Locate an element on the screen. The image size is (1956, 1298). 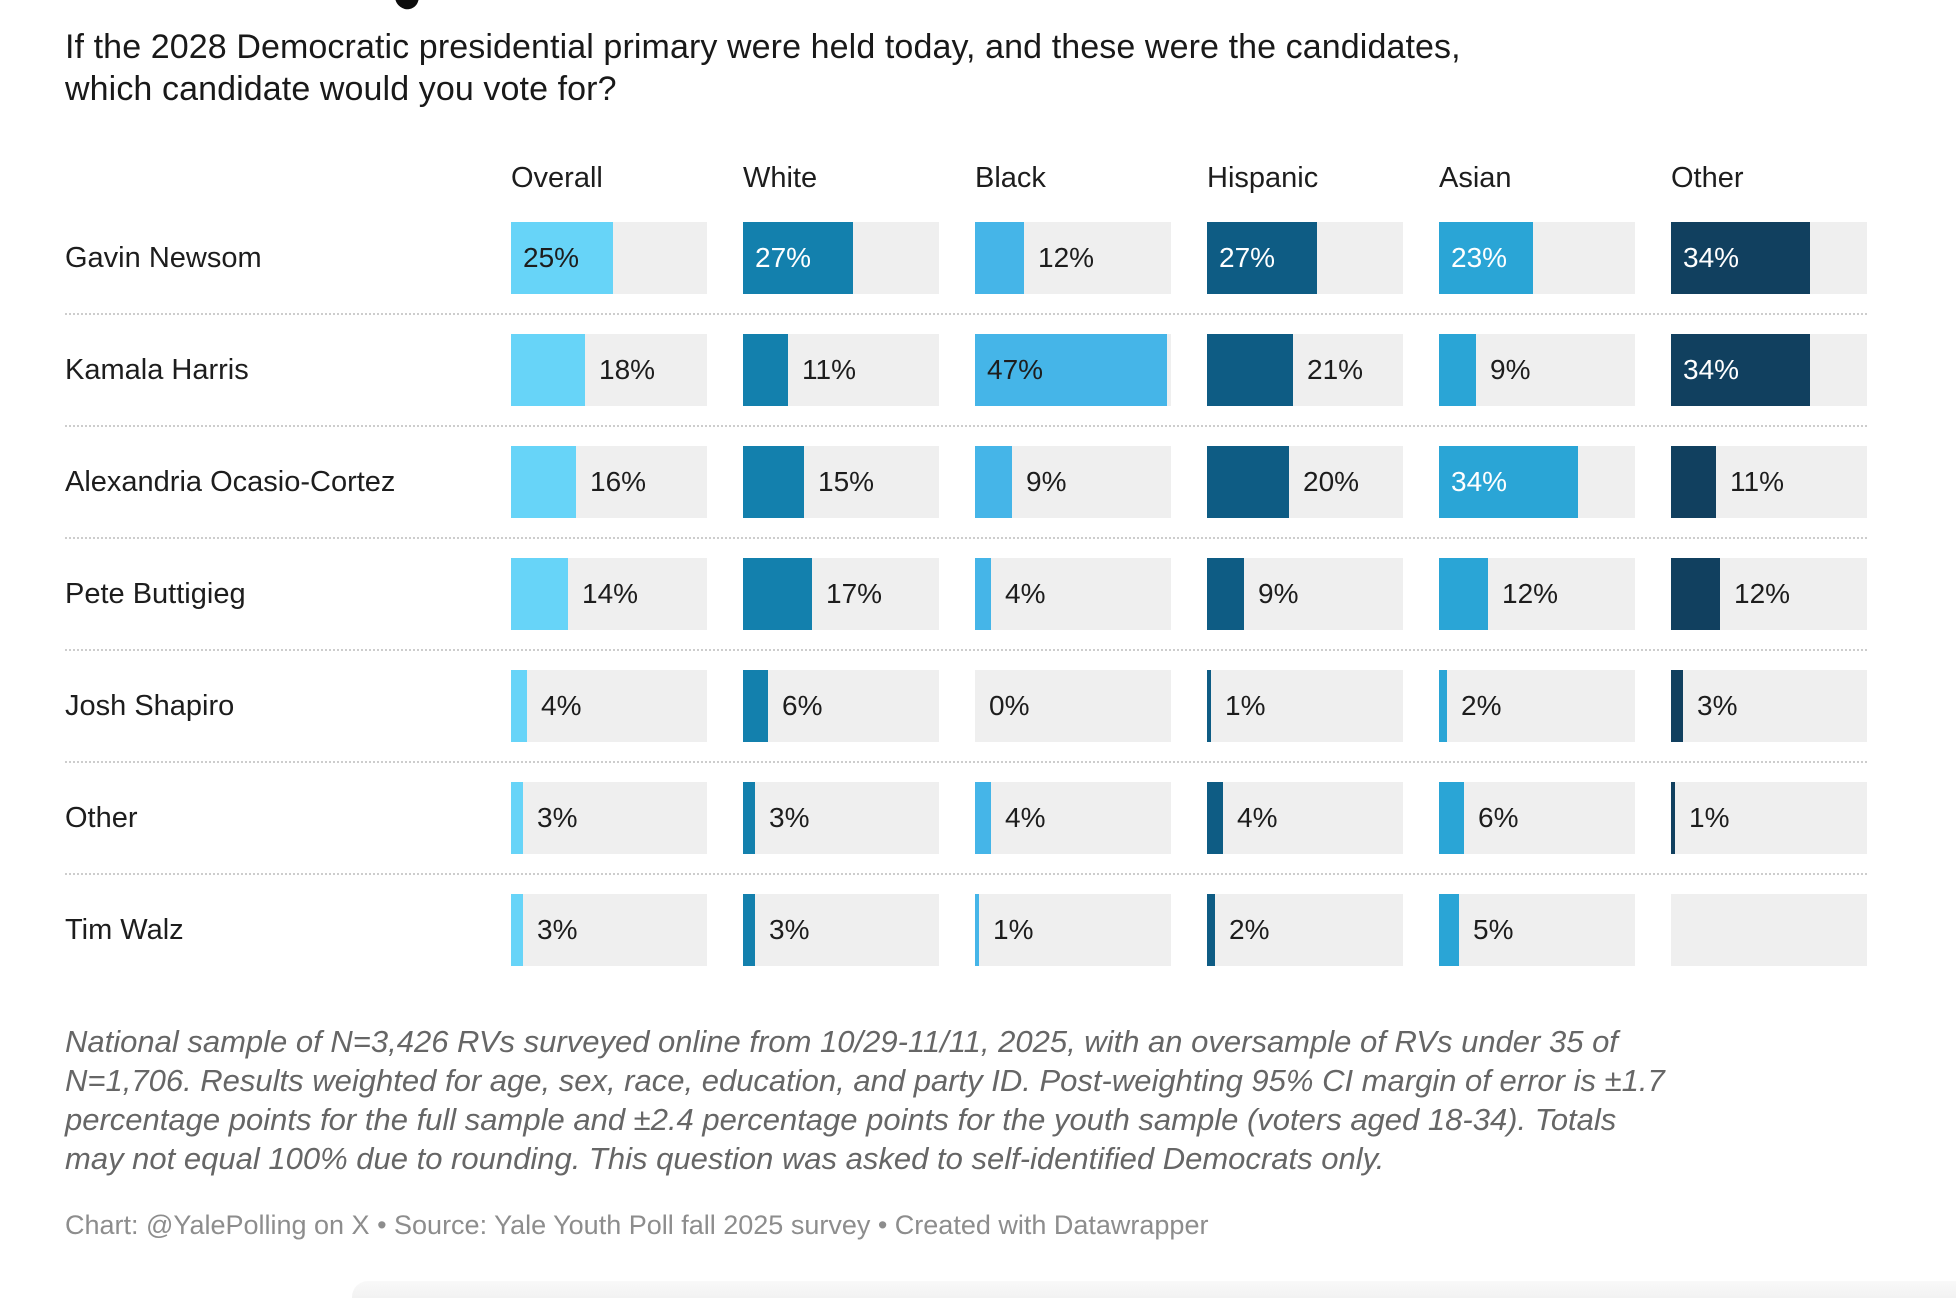
bar-cell: 20% is located at coordinates (1305, 482).